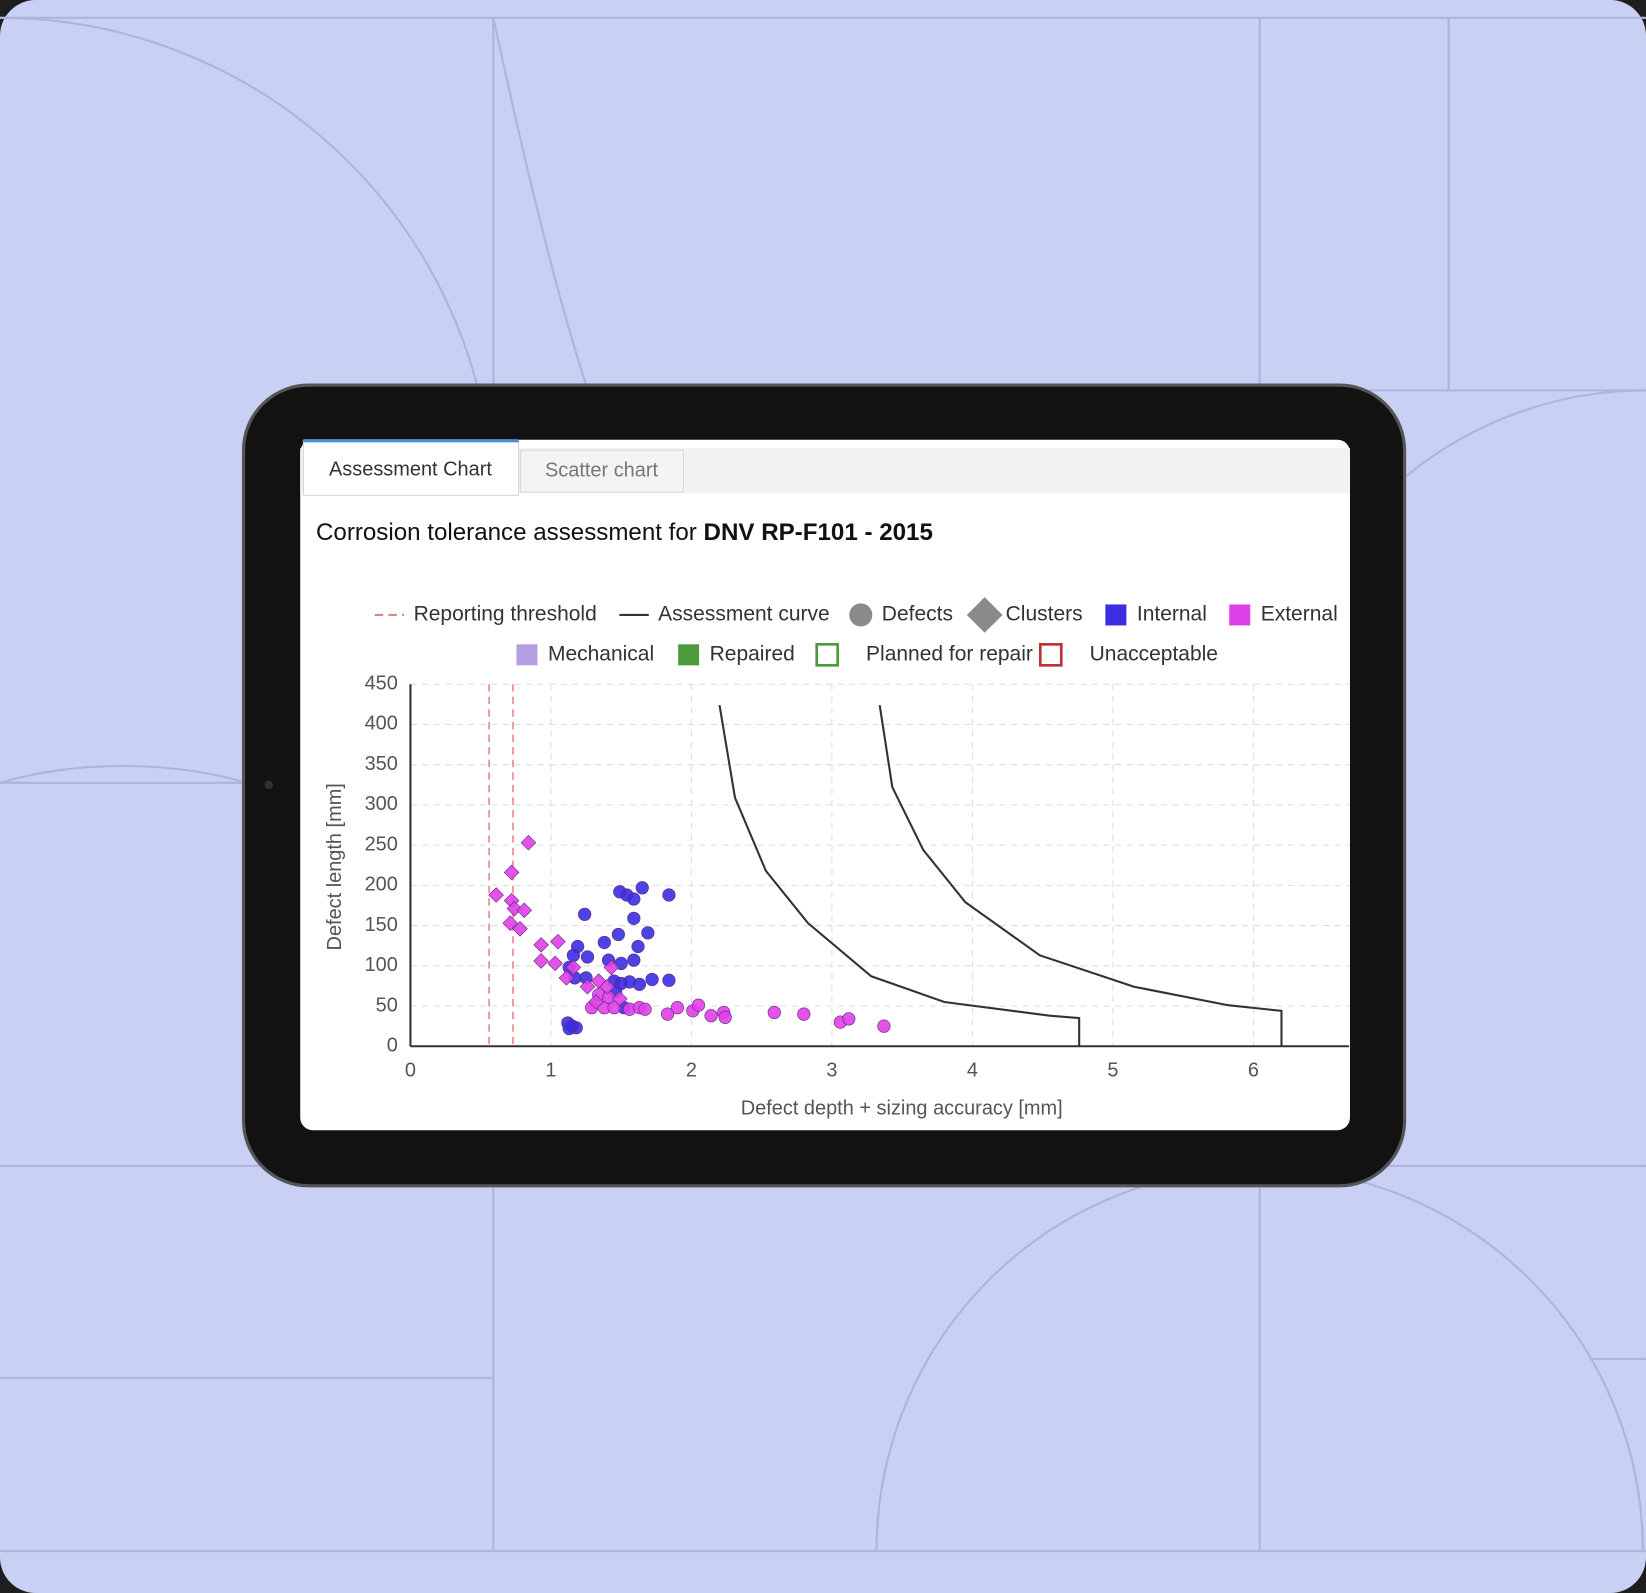 This screenshot has width=1646, height=1593. What do you see at coordinates (387, 1005) in the screenshot?
I see `y-tick-label: 50` at bounding box center [387, 1005].